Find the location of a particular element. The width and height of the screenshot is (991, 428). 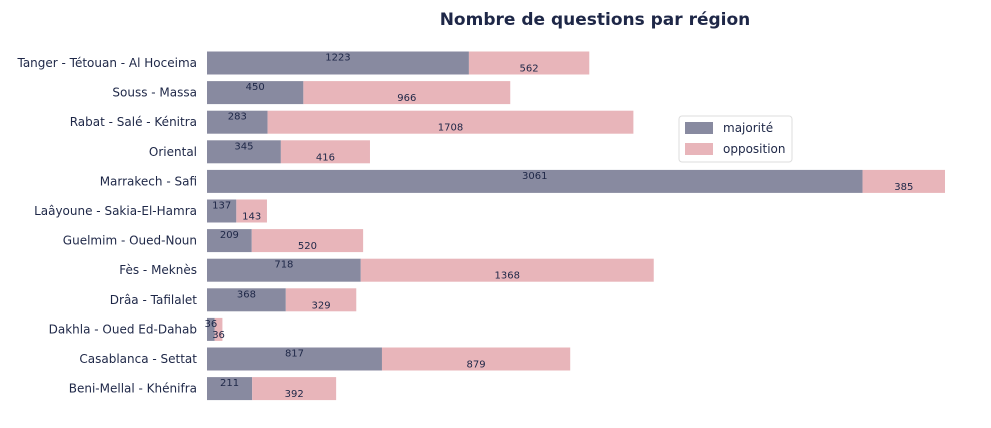

data-label-majorite: 137 is located at coordinates (221, 206).